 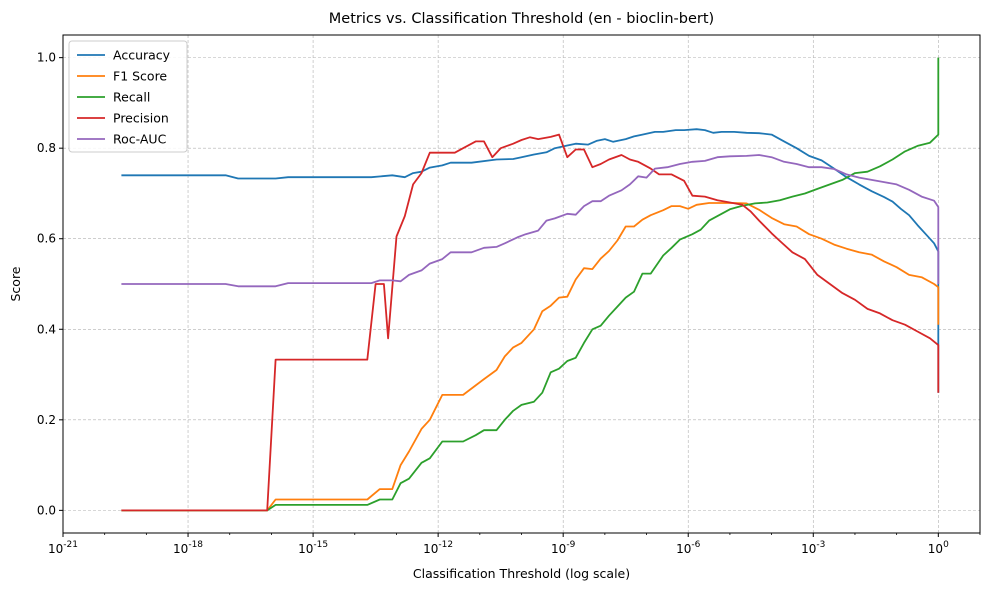 I want to click on y-tick-label: 0.8, so click(x=46, y=148).